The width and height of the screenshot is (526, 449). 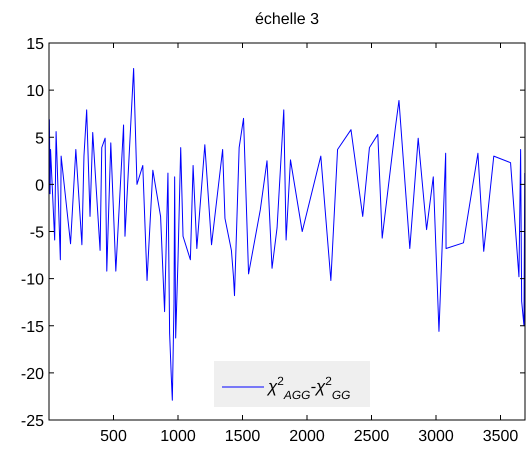 What do you see at coordinates (32, 421) in the screenshot?
I see `y-tick-label: -25` at bounding box center [32, 421].